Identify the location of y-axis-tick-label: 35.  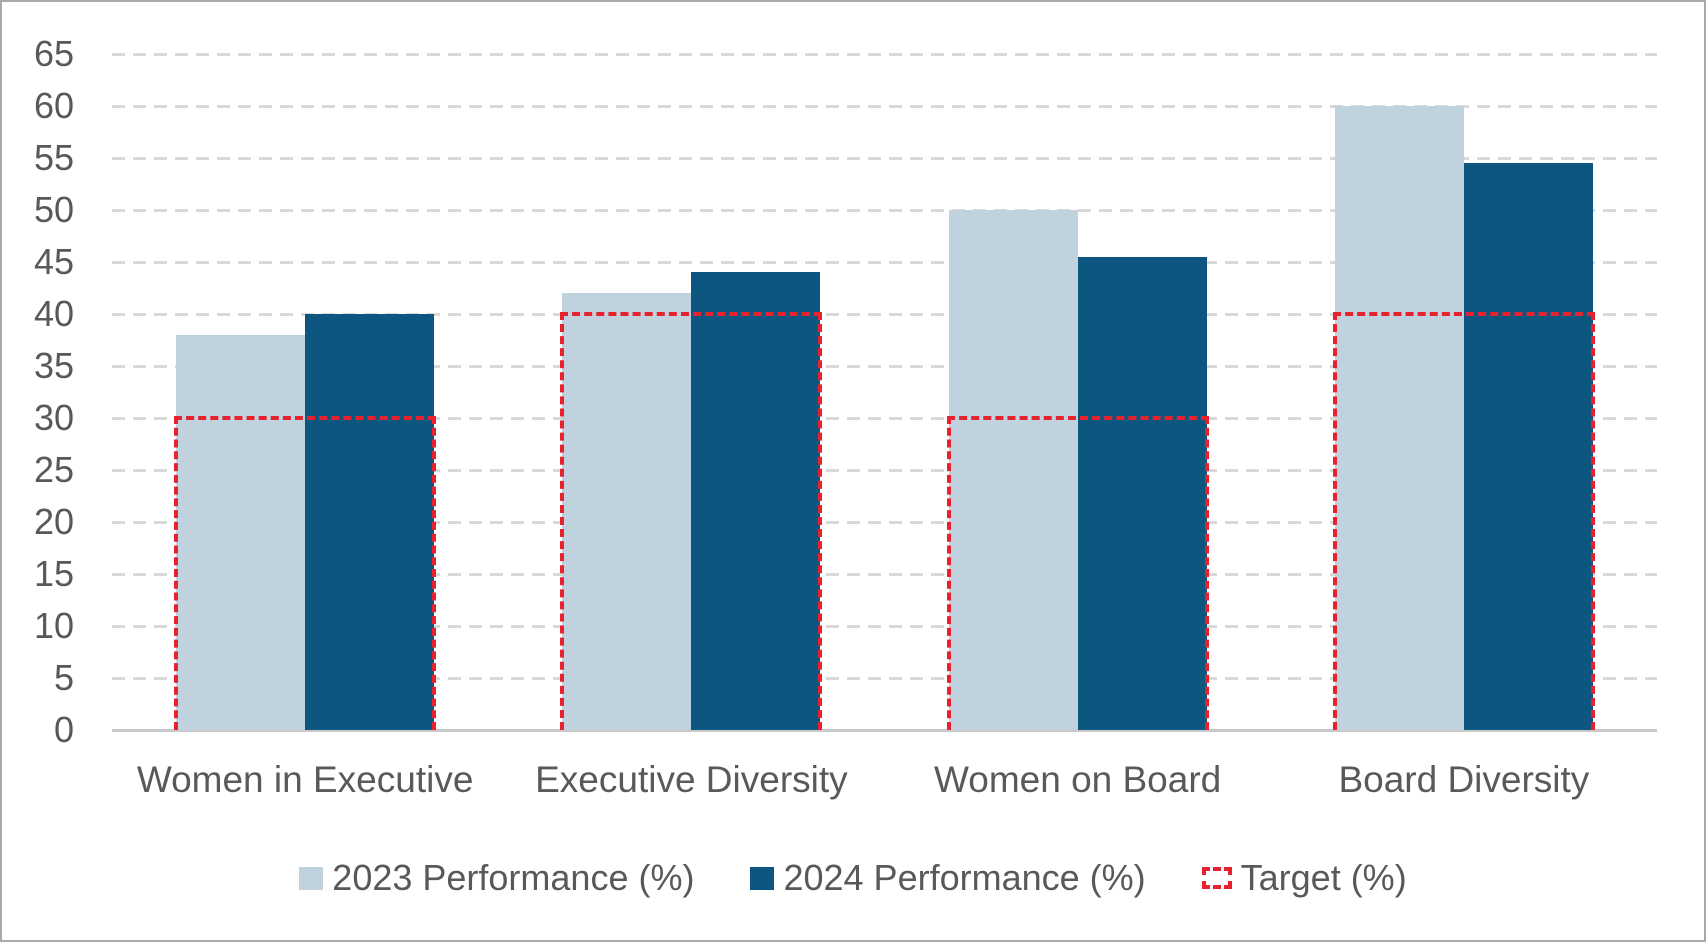
(53, 365).